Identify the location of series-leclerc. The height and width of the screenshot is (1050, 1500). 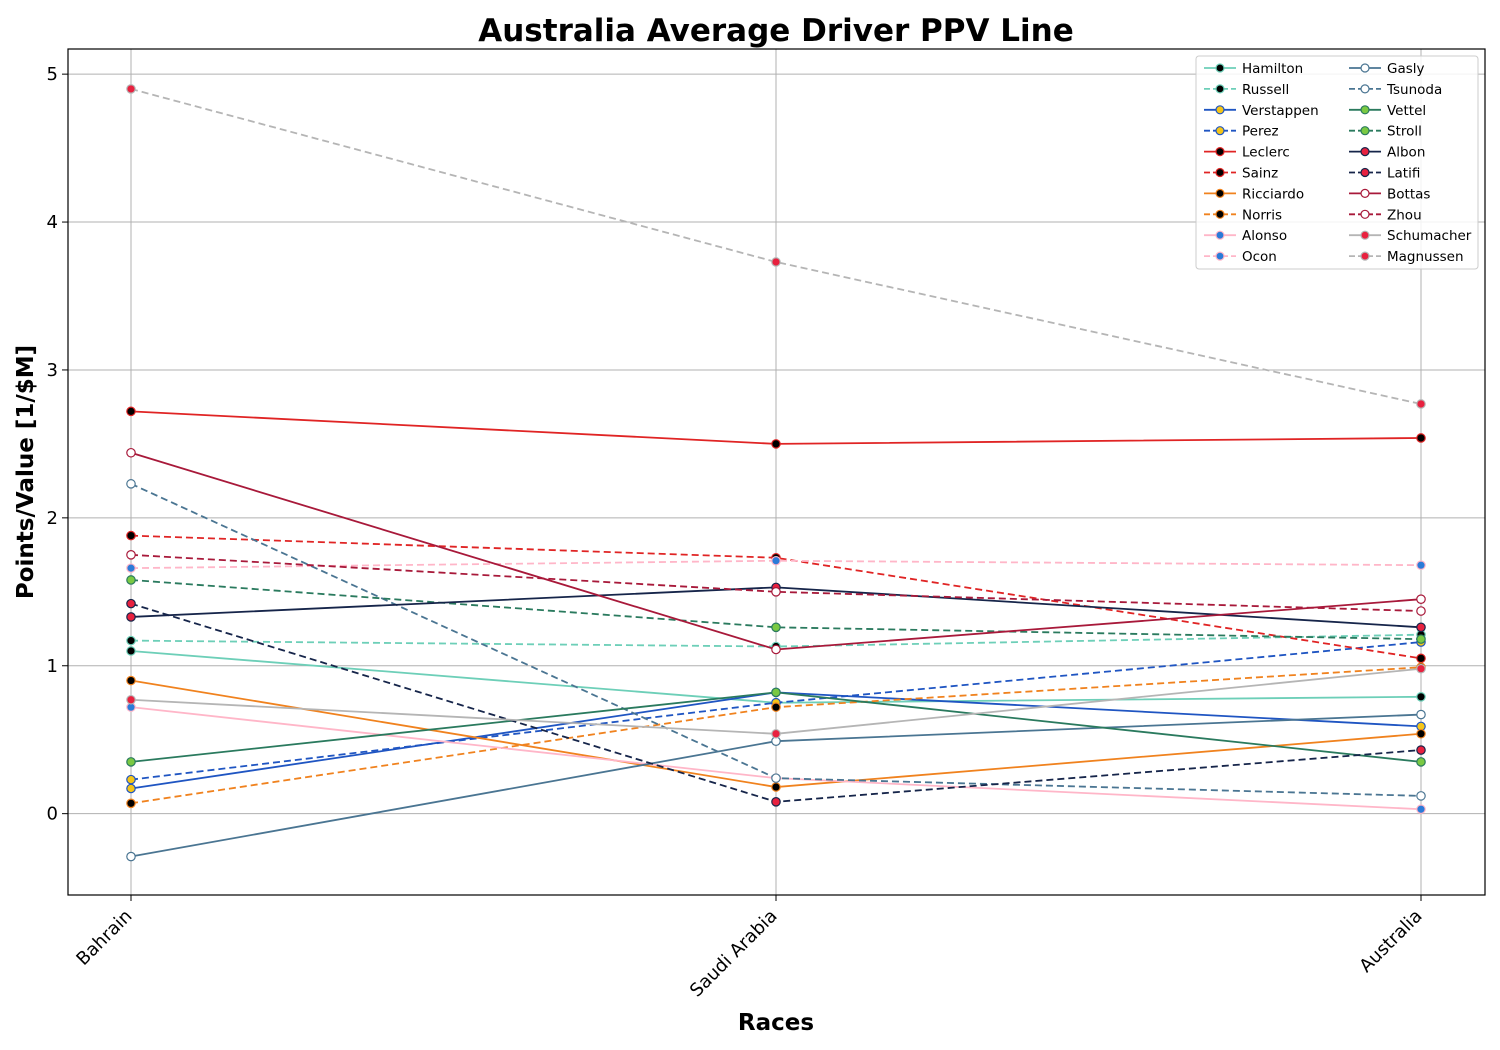
(776, 427).